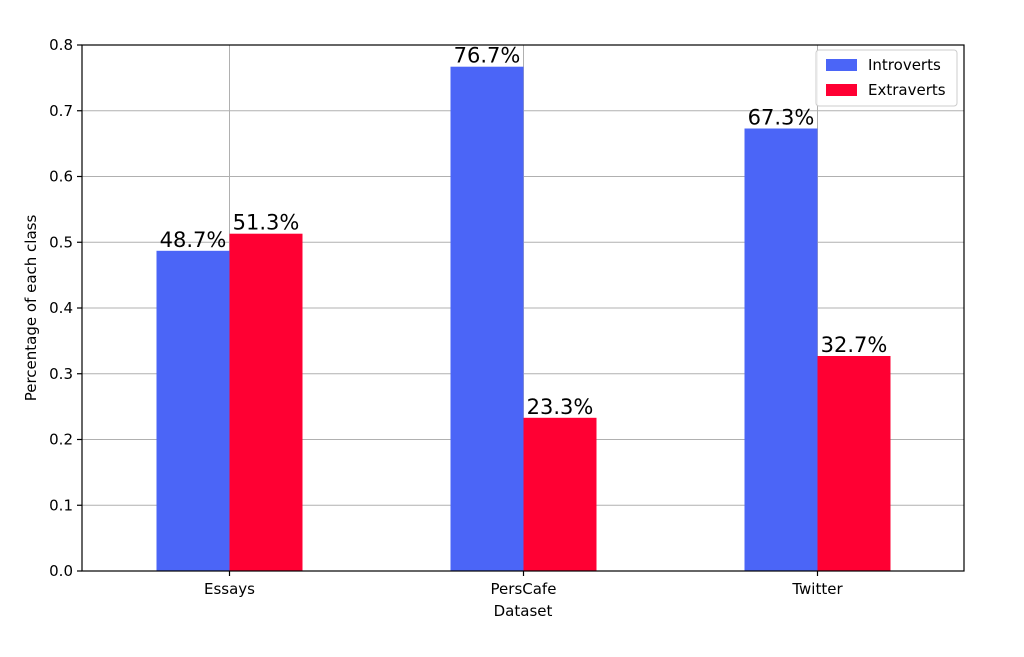  Describe the element at coordinates (907, 90) in the screenshot. I see `legend-label: Extraverts` at that location.